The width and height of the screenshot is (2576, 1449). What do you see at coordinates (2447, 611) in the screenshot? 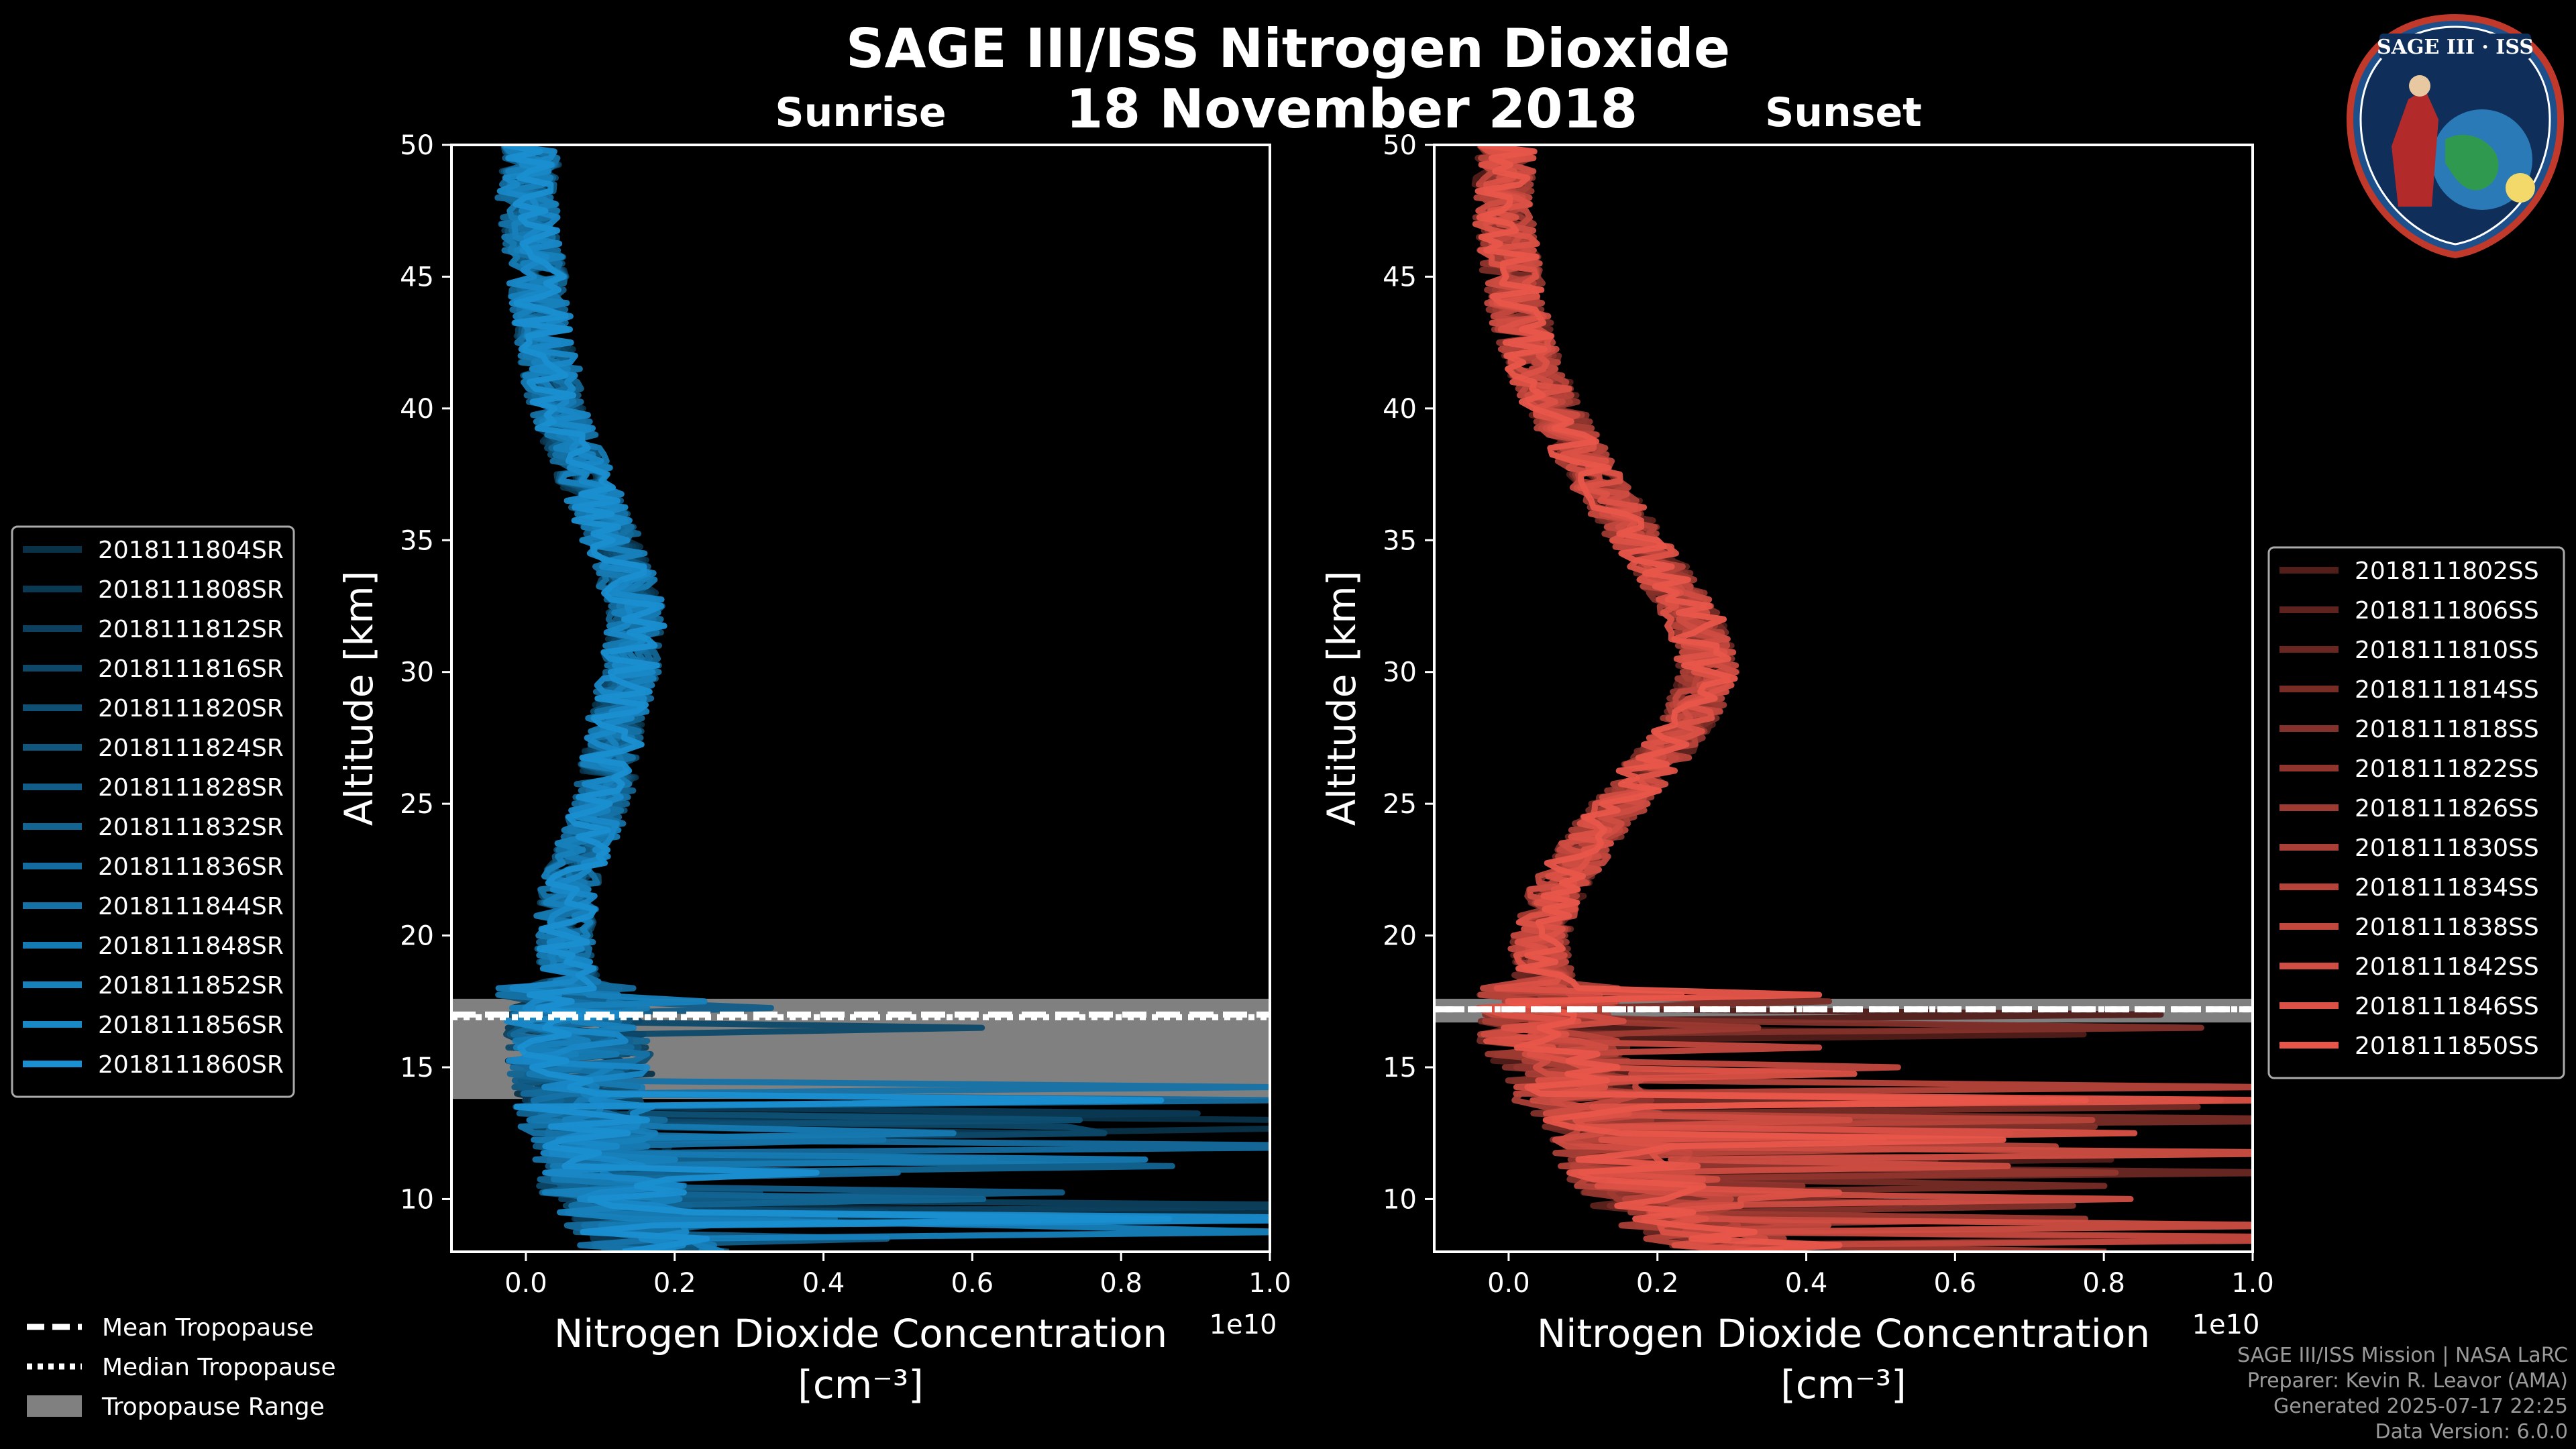
I see `legend-label-2018111806SS: 2018111806SS` at bounding box center [2447, 611].